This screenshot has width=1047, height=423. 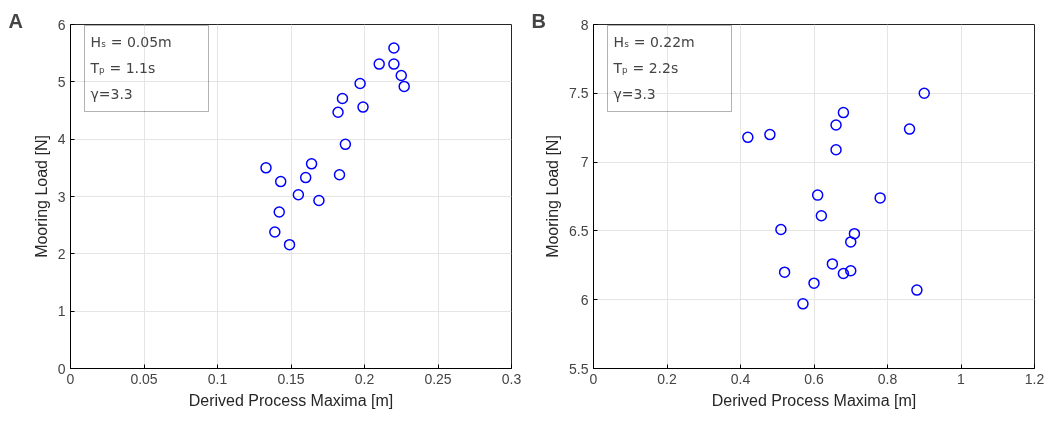 What do you see at coordinates (887, 378) in the screenshot?
I see `x-tick-label: 0.8` at bounding box center [887, 378].